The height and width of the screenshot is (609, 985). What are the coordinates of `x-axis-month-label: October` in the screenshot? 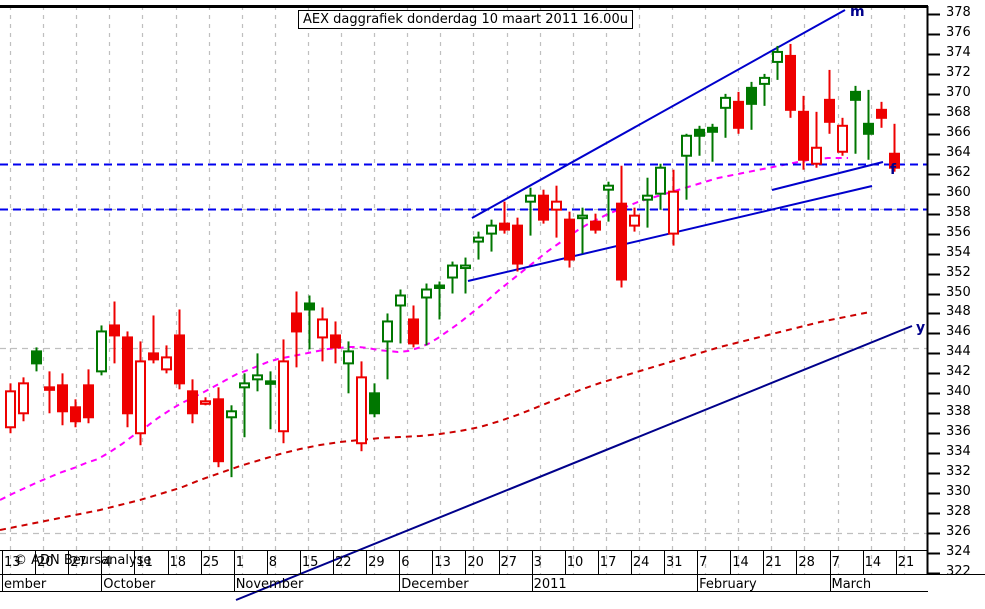 It's located at (129, 584).